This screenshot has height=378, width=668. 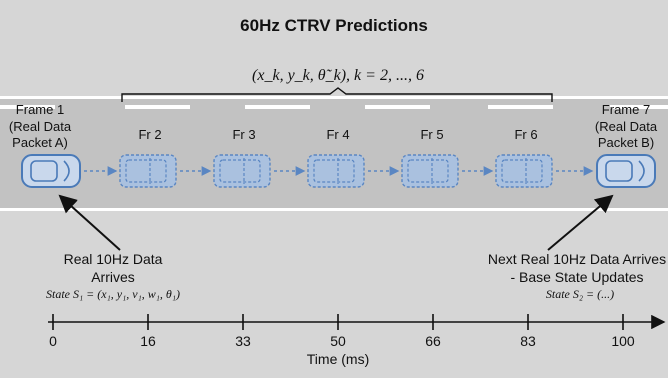 What do you see at coordinates (528, 341) in the screenshot?
I see `timeline-tick-label: 83` at bounding box center [528, 341].